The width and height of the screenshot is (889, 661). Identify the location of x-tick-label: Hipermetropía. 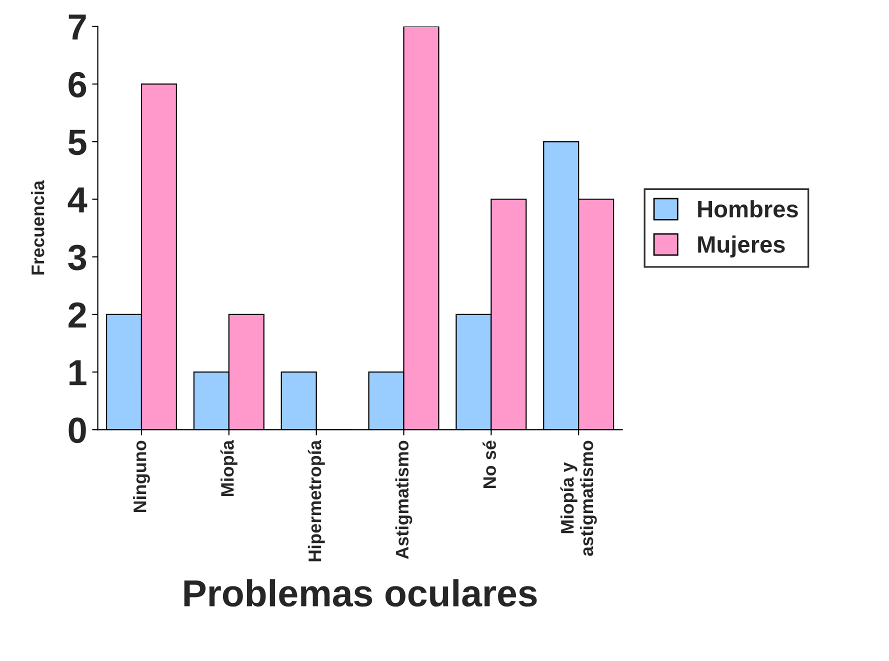
(316, 501).